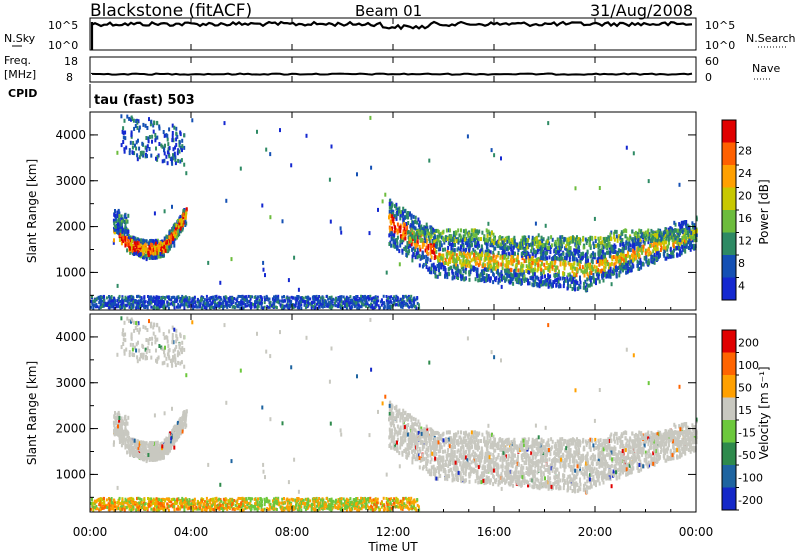 This screenshot has width=800, height=558. What do you see at coordinates (144, 100) in the screenshot?
I see `cpid-value: tau (fast) 503` at bounding box center [144, 100].